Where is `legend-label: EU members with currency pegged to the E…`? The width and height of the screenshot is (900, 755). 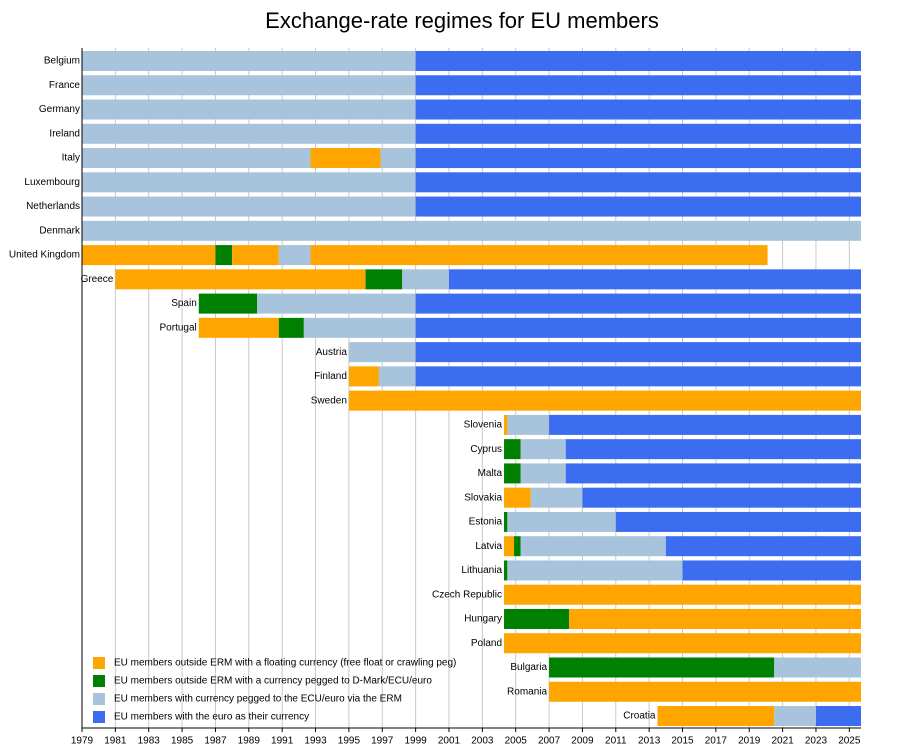 legend-label: EU members with currency pegged to the E… is located at coordinates (258, 699).